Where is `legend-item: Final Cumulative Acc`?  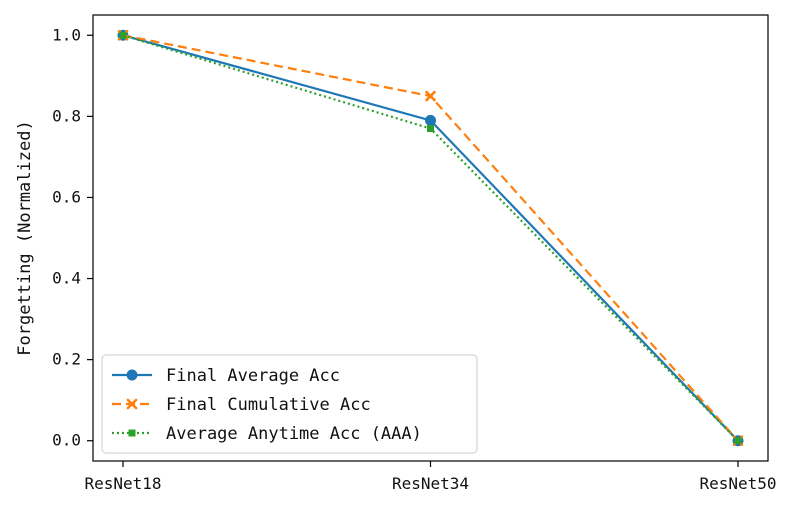
legend-item: Final Cumulative Acc is located at coordinates (241, 405).